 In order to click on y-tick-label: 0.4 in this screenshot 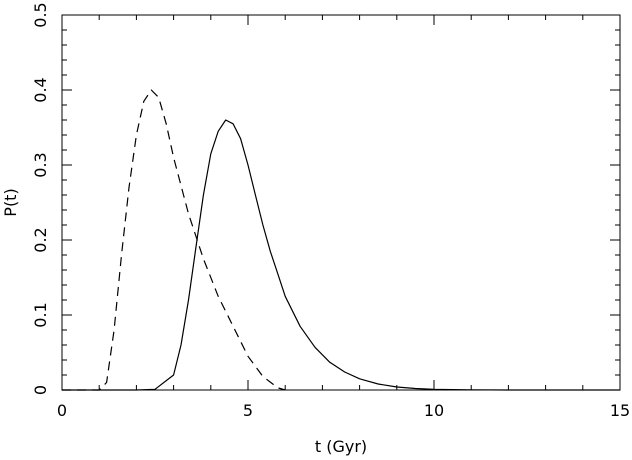, I will do `click(40, 89)`.